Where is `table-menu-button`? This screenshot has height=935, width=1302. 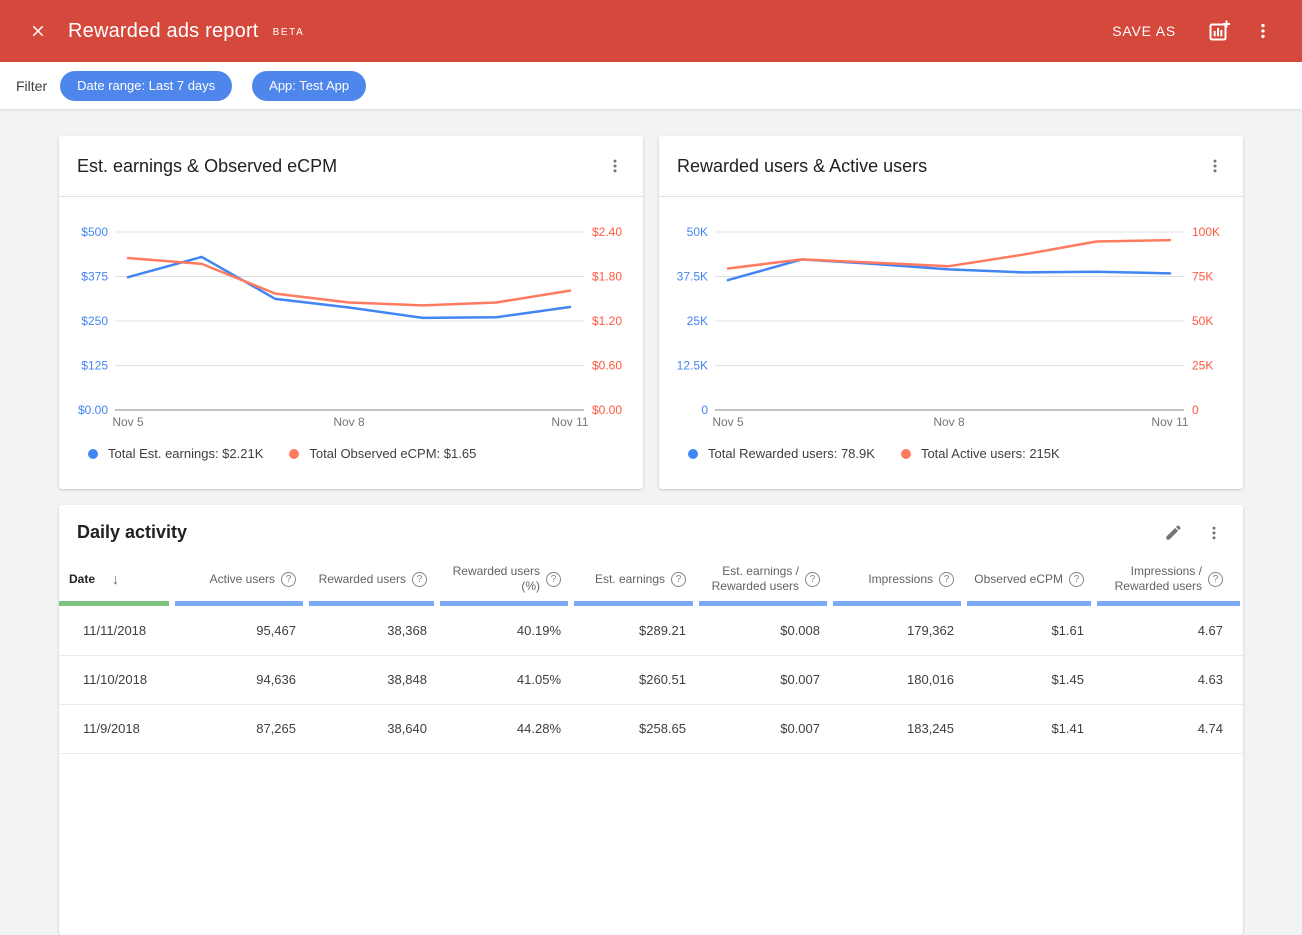 table-menu-button is located at coordinates (1214, 533).